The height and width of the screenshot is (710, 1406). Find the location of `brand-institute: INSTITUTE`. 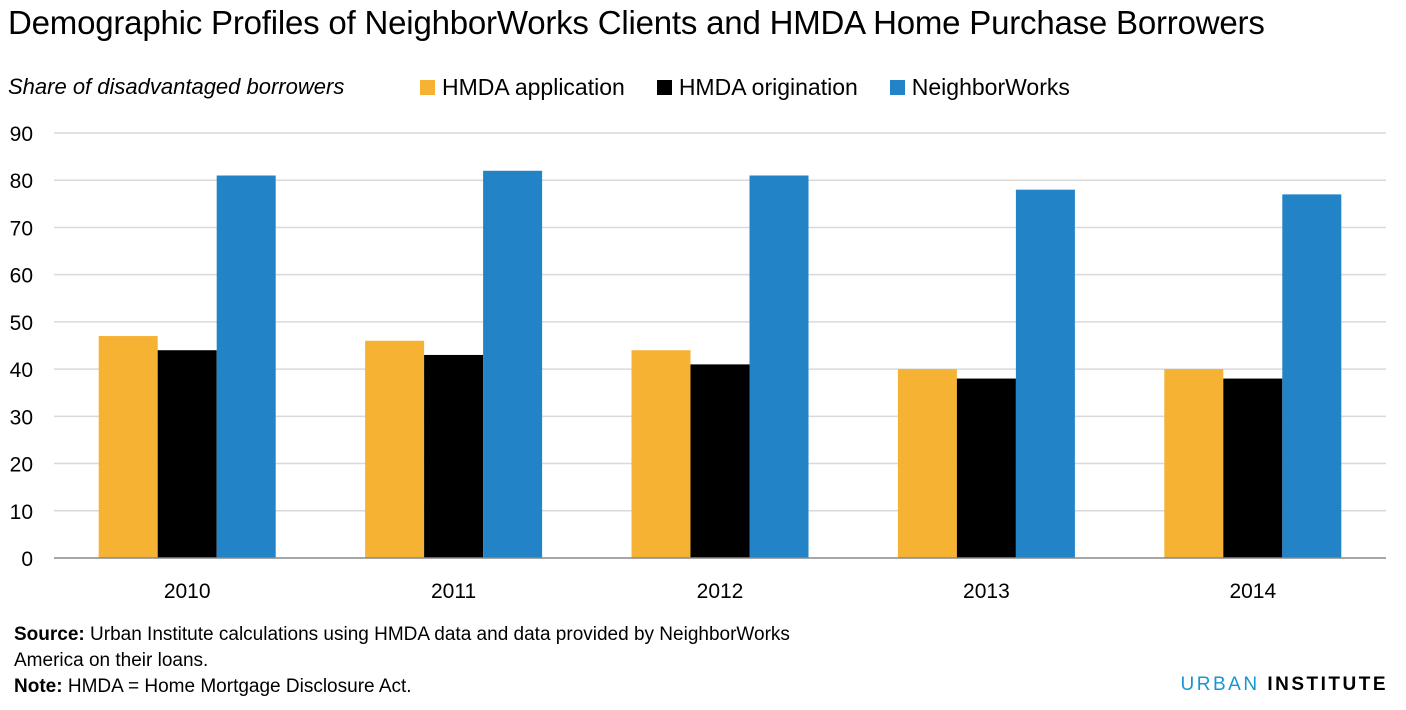

brand-institute: INSTITUTE is located at coordinates (1327, 684).